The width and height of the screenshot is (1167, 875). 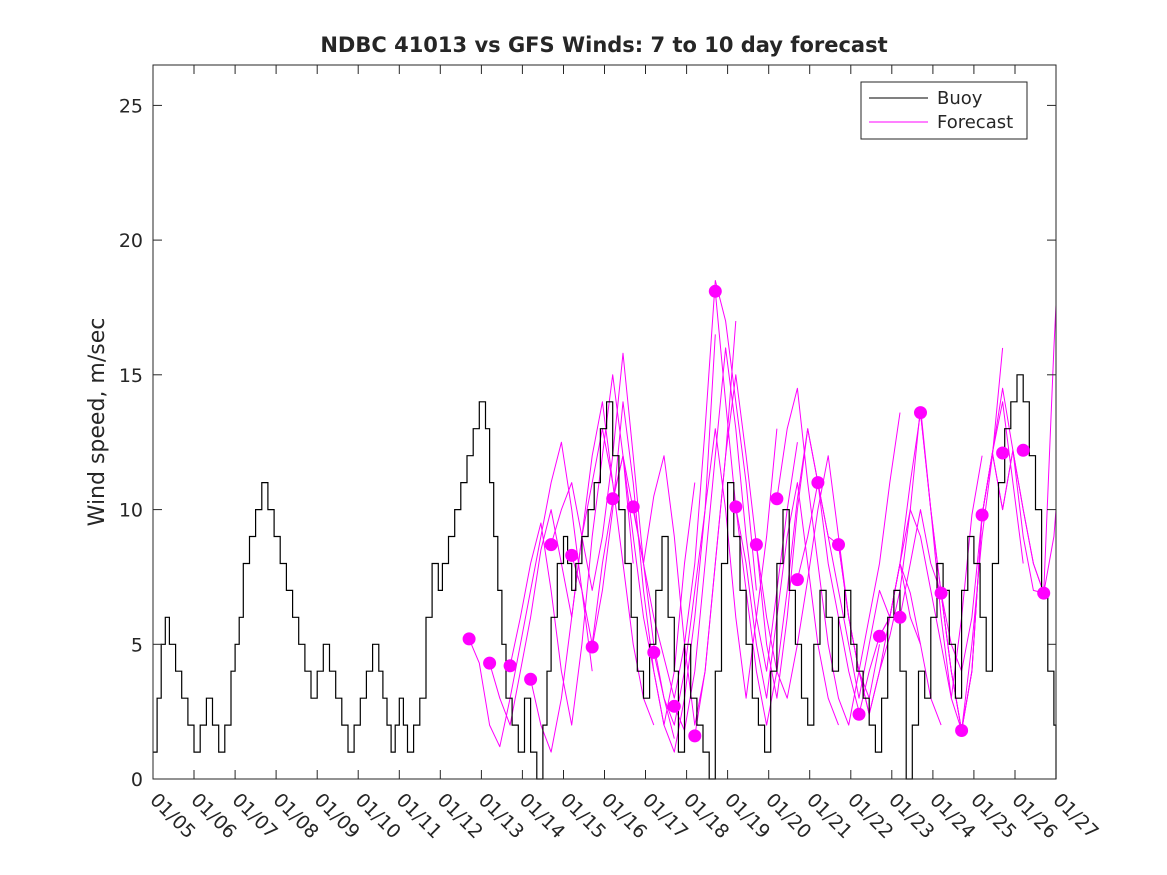 I want to click on y-tick-label: 10, so click(x=131, y=511).